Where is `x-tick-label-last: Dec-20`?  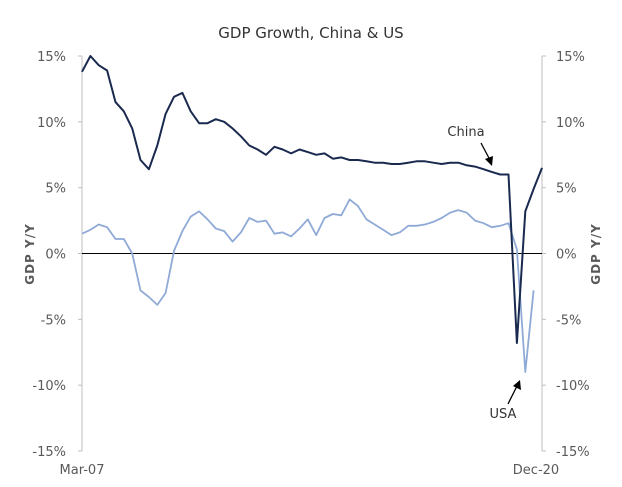 x-tick-label-last: Dec-20 is located at coordinates (536, 470).